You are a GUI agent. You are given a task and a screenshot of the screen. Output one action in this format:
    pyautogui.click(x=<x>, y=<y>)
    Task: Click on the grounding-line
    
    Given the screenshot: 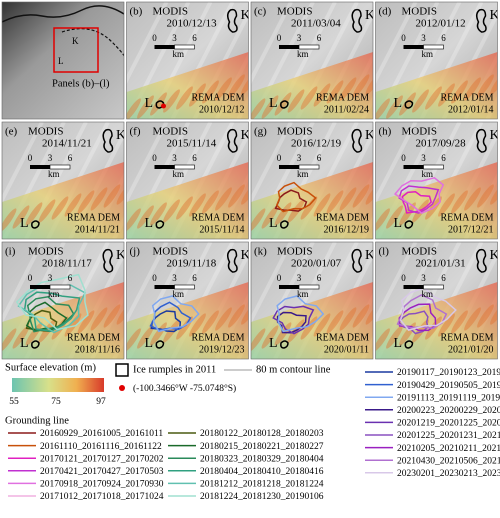 What is the action you would take?
    pyautogui.click(x=175, y=314)
    